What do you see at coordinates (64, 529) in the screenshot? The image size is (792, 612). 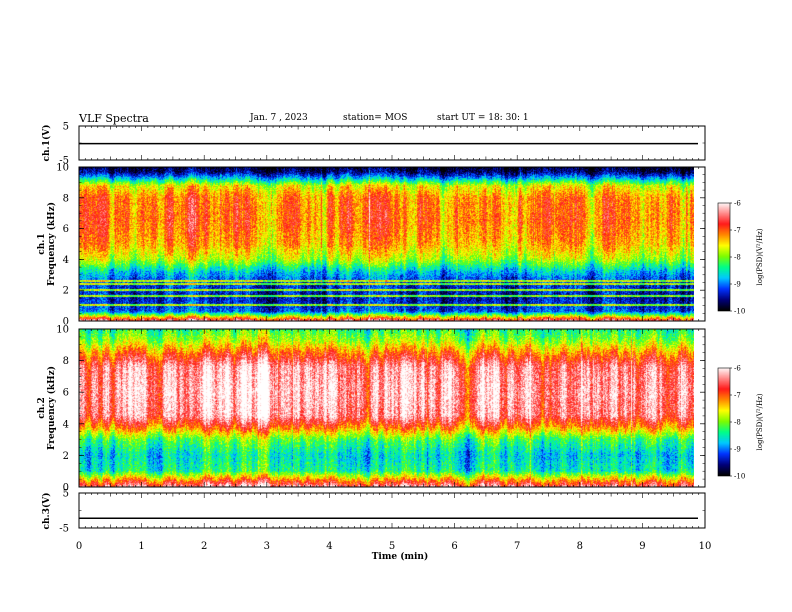 I see `ch3-voltage-tick-label: -5` at bounding box center [64, 529].